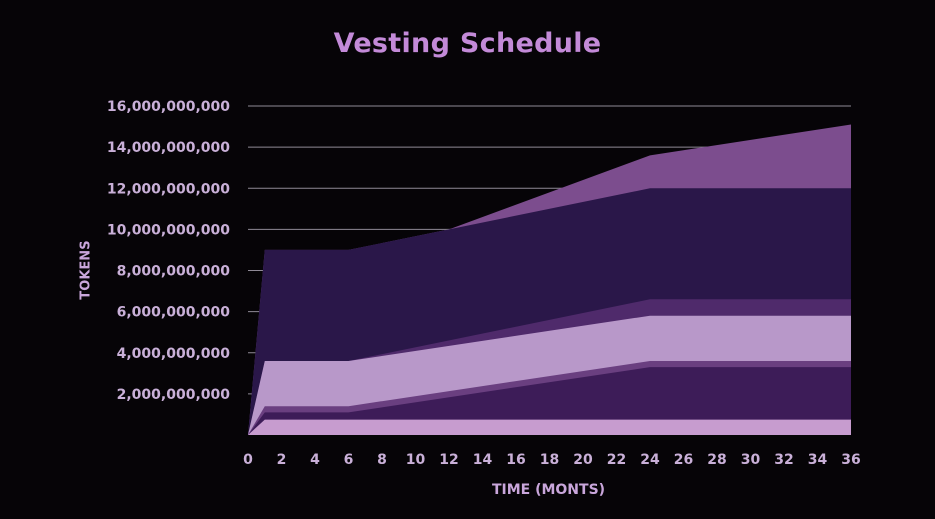  Describe the element at coordinates (282, 460) in the screenshot. I see `x-tick-label: 2` at that location.